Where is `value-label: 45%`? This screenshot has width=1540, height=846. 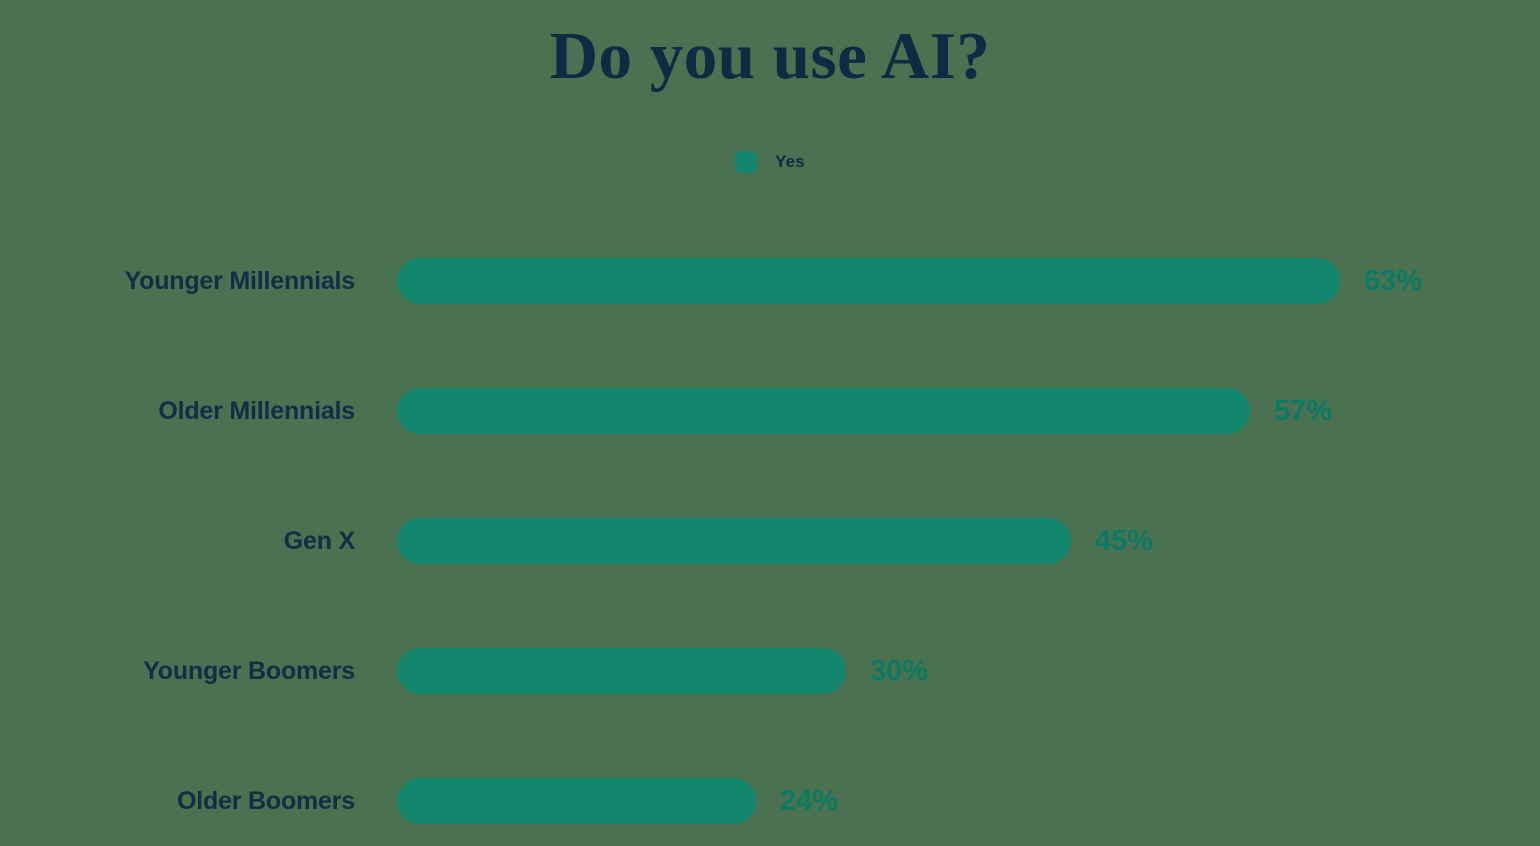 value-label: 45% is located at coordinates (1124, 540).